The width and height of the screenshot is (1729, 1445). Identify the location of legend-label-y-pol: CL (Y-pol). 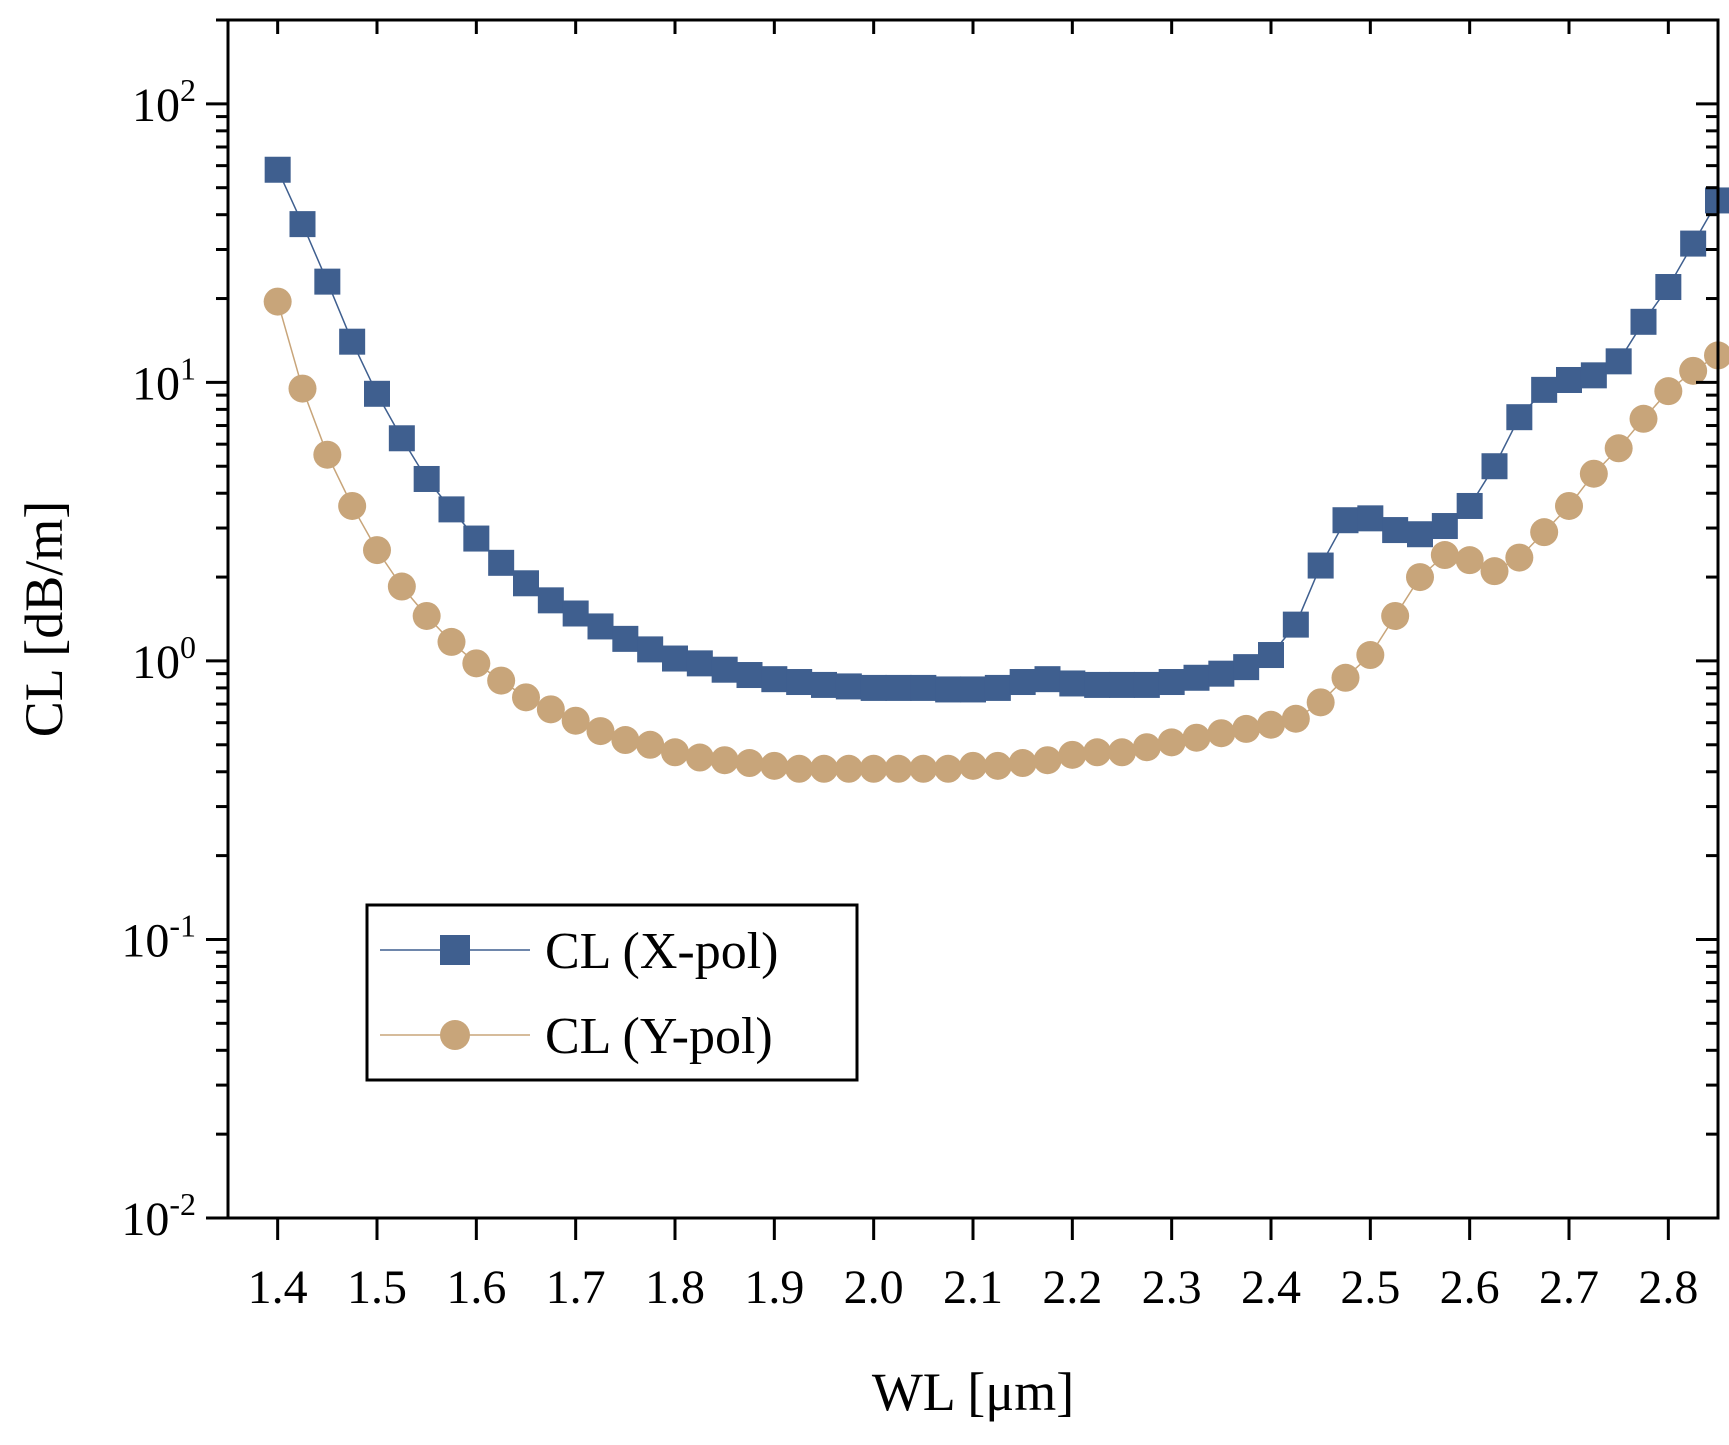
(659, 1036).